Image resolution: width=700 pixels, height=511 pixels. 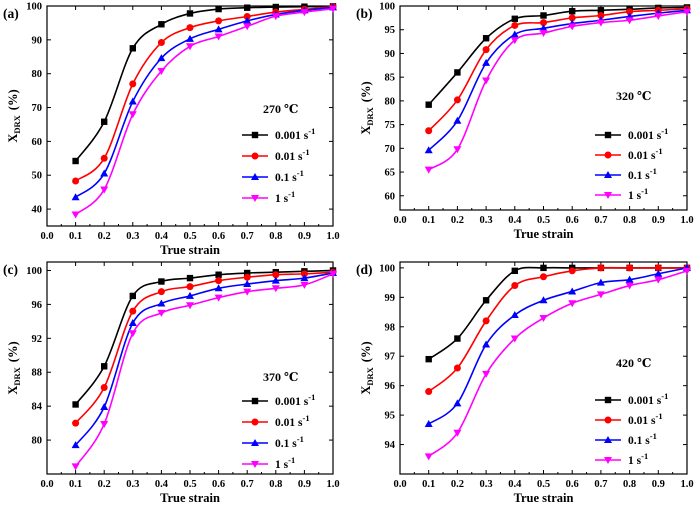 What do you see at coordinates (642, 156) in the screenshot?
I see `legend-label-base: 0.01 s` at bounding box center [642, 156].